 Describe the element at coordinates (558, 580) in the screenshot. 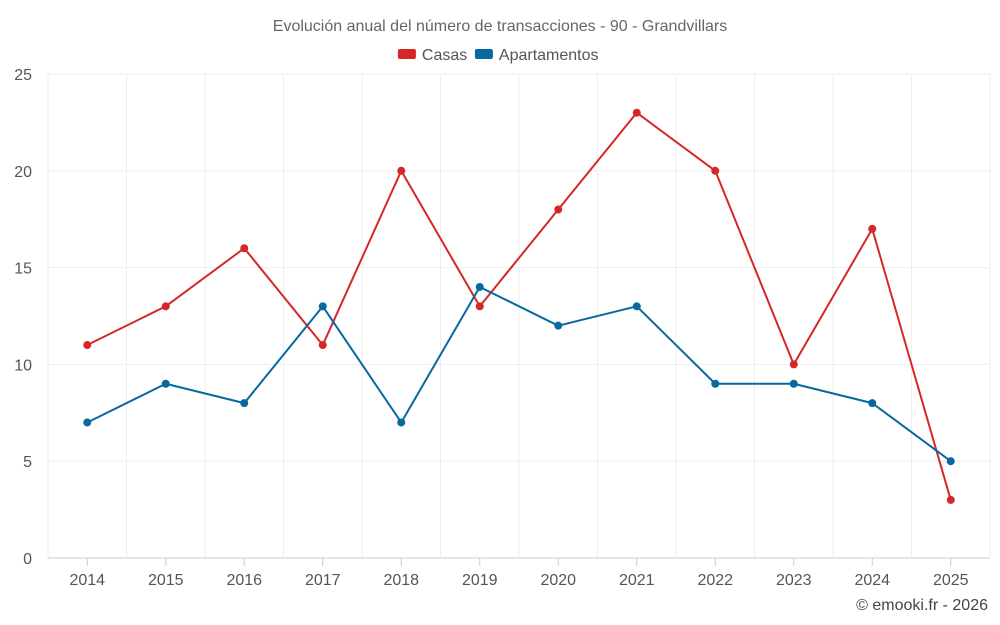

I see `x-tick-label: 2020` at that location.